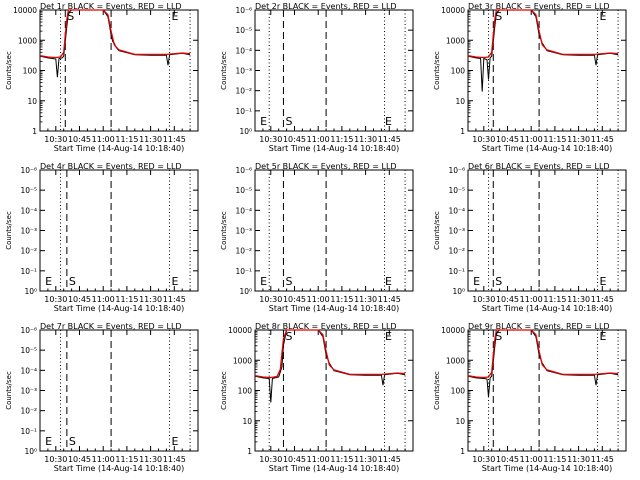 This screenshot has height=480, width=640. What do you see at coordinates (458, 291) in the screenshot?
I see `y-tick-label: 10⁰` at bounding box center [458, 291].